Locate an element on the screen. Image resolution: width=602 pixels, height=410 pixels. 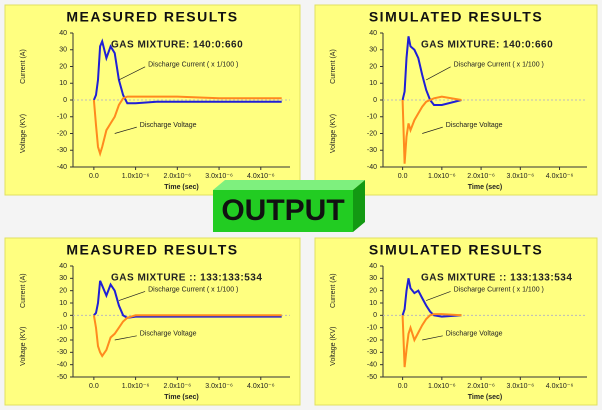
annotation: GAS MIXTURE :: 133:133:534 is located at coordinates (496, 278).